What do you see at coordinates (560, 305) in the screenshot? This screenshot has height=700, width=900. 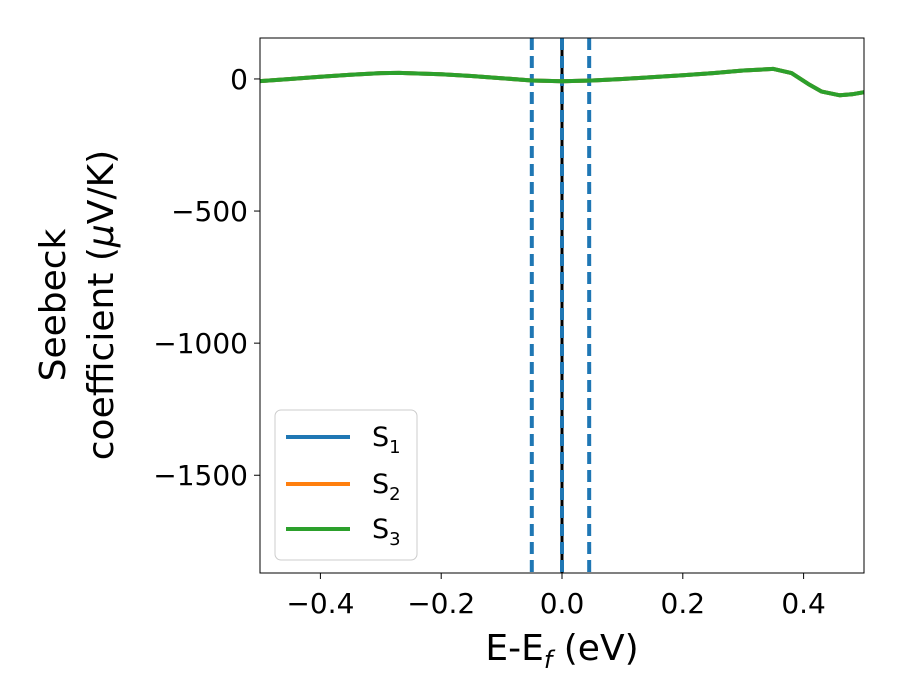 I see `reference-lines` at bounding box center [560, 305].